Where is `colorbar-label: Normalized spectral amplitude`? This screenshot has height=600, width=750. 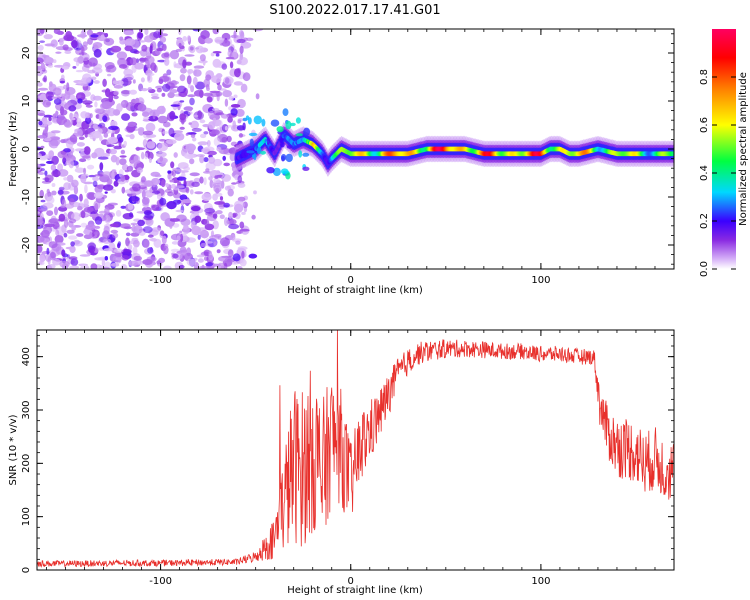 colorbar-label: Normalized spectral amplitude is located at coordinates (743, 149).